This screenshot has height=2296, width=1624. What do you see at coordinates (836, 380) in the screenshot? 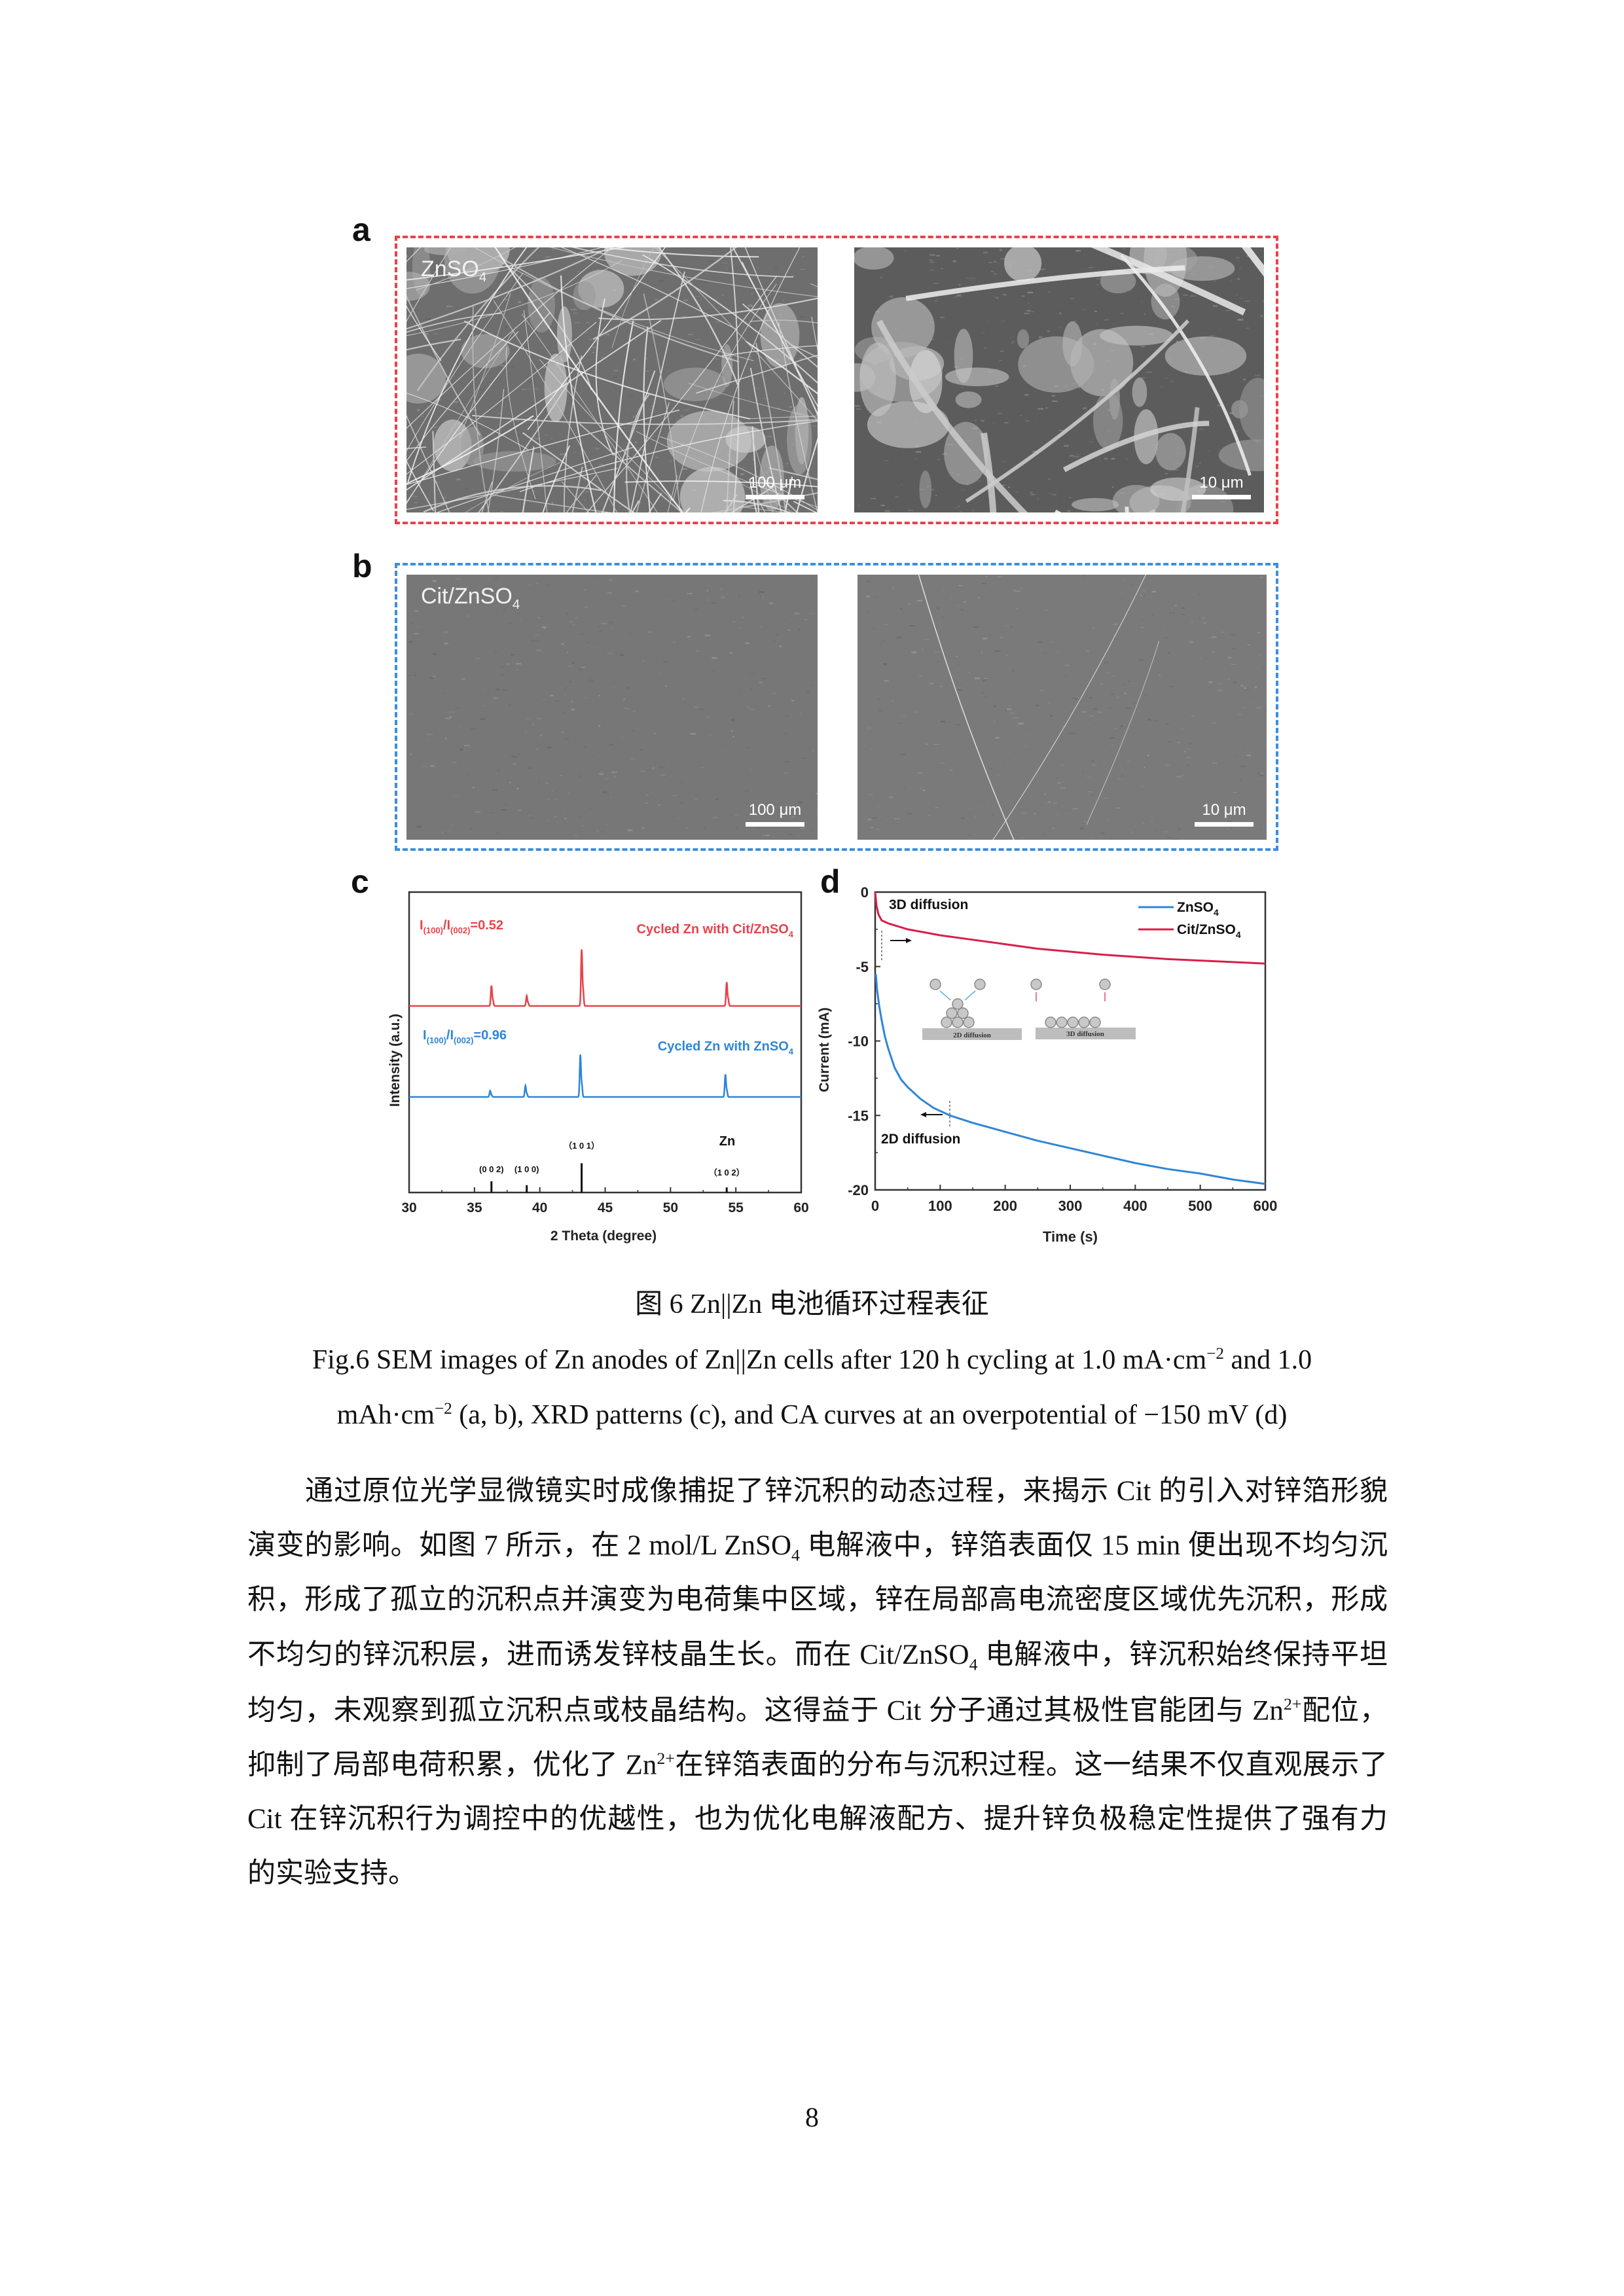
I see `panel-a-dashed-box` at bounding box center [836, 380].